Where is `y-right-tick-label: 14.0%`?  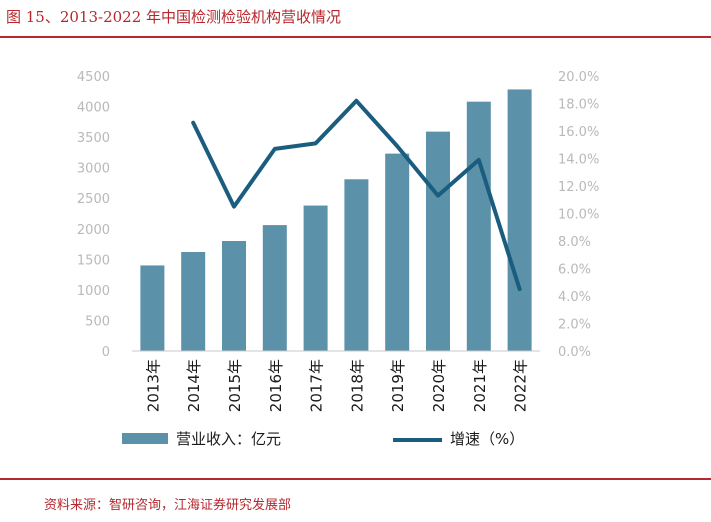
y-right-tick-label: 14.0% is located at coordinates (578, 160).